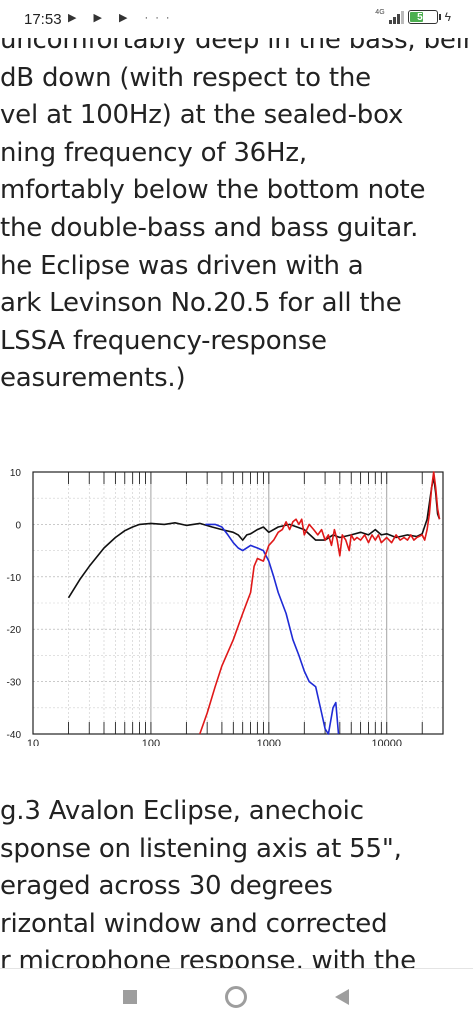  Describe the element at coordinates (163, 340) in the screenshot. I see `text-line: LSSA frequency-response` at that location.